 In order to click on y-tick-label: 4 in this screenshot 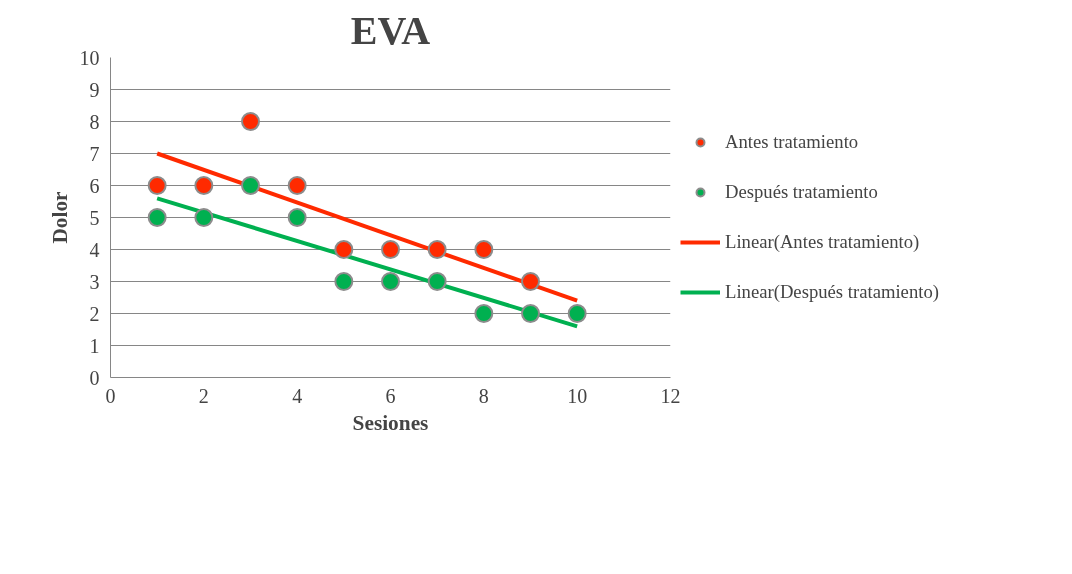, I will do `click(94, 249)`.